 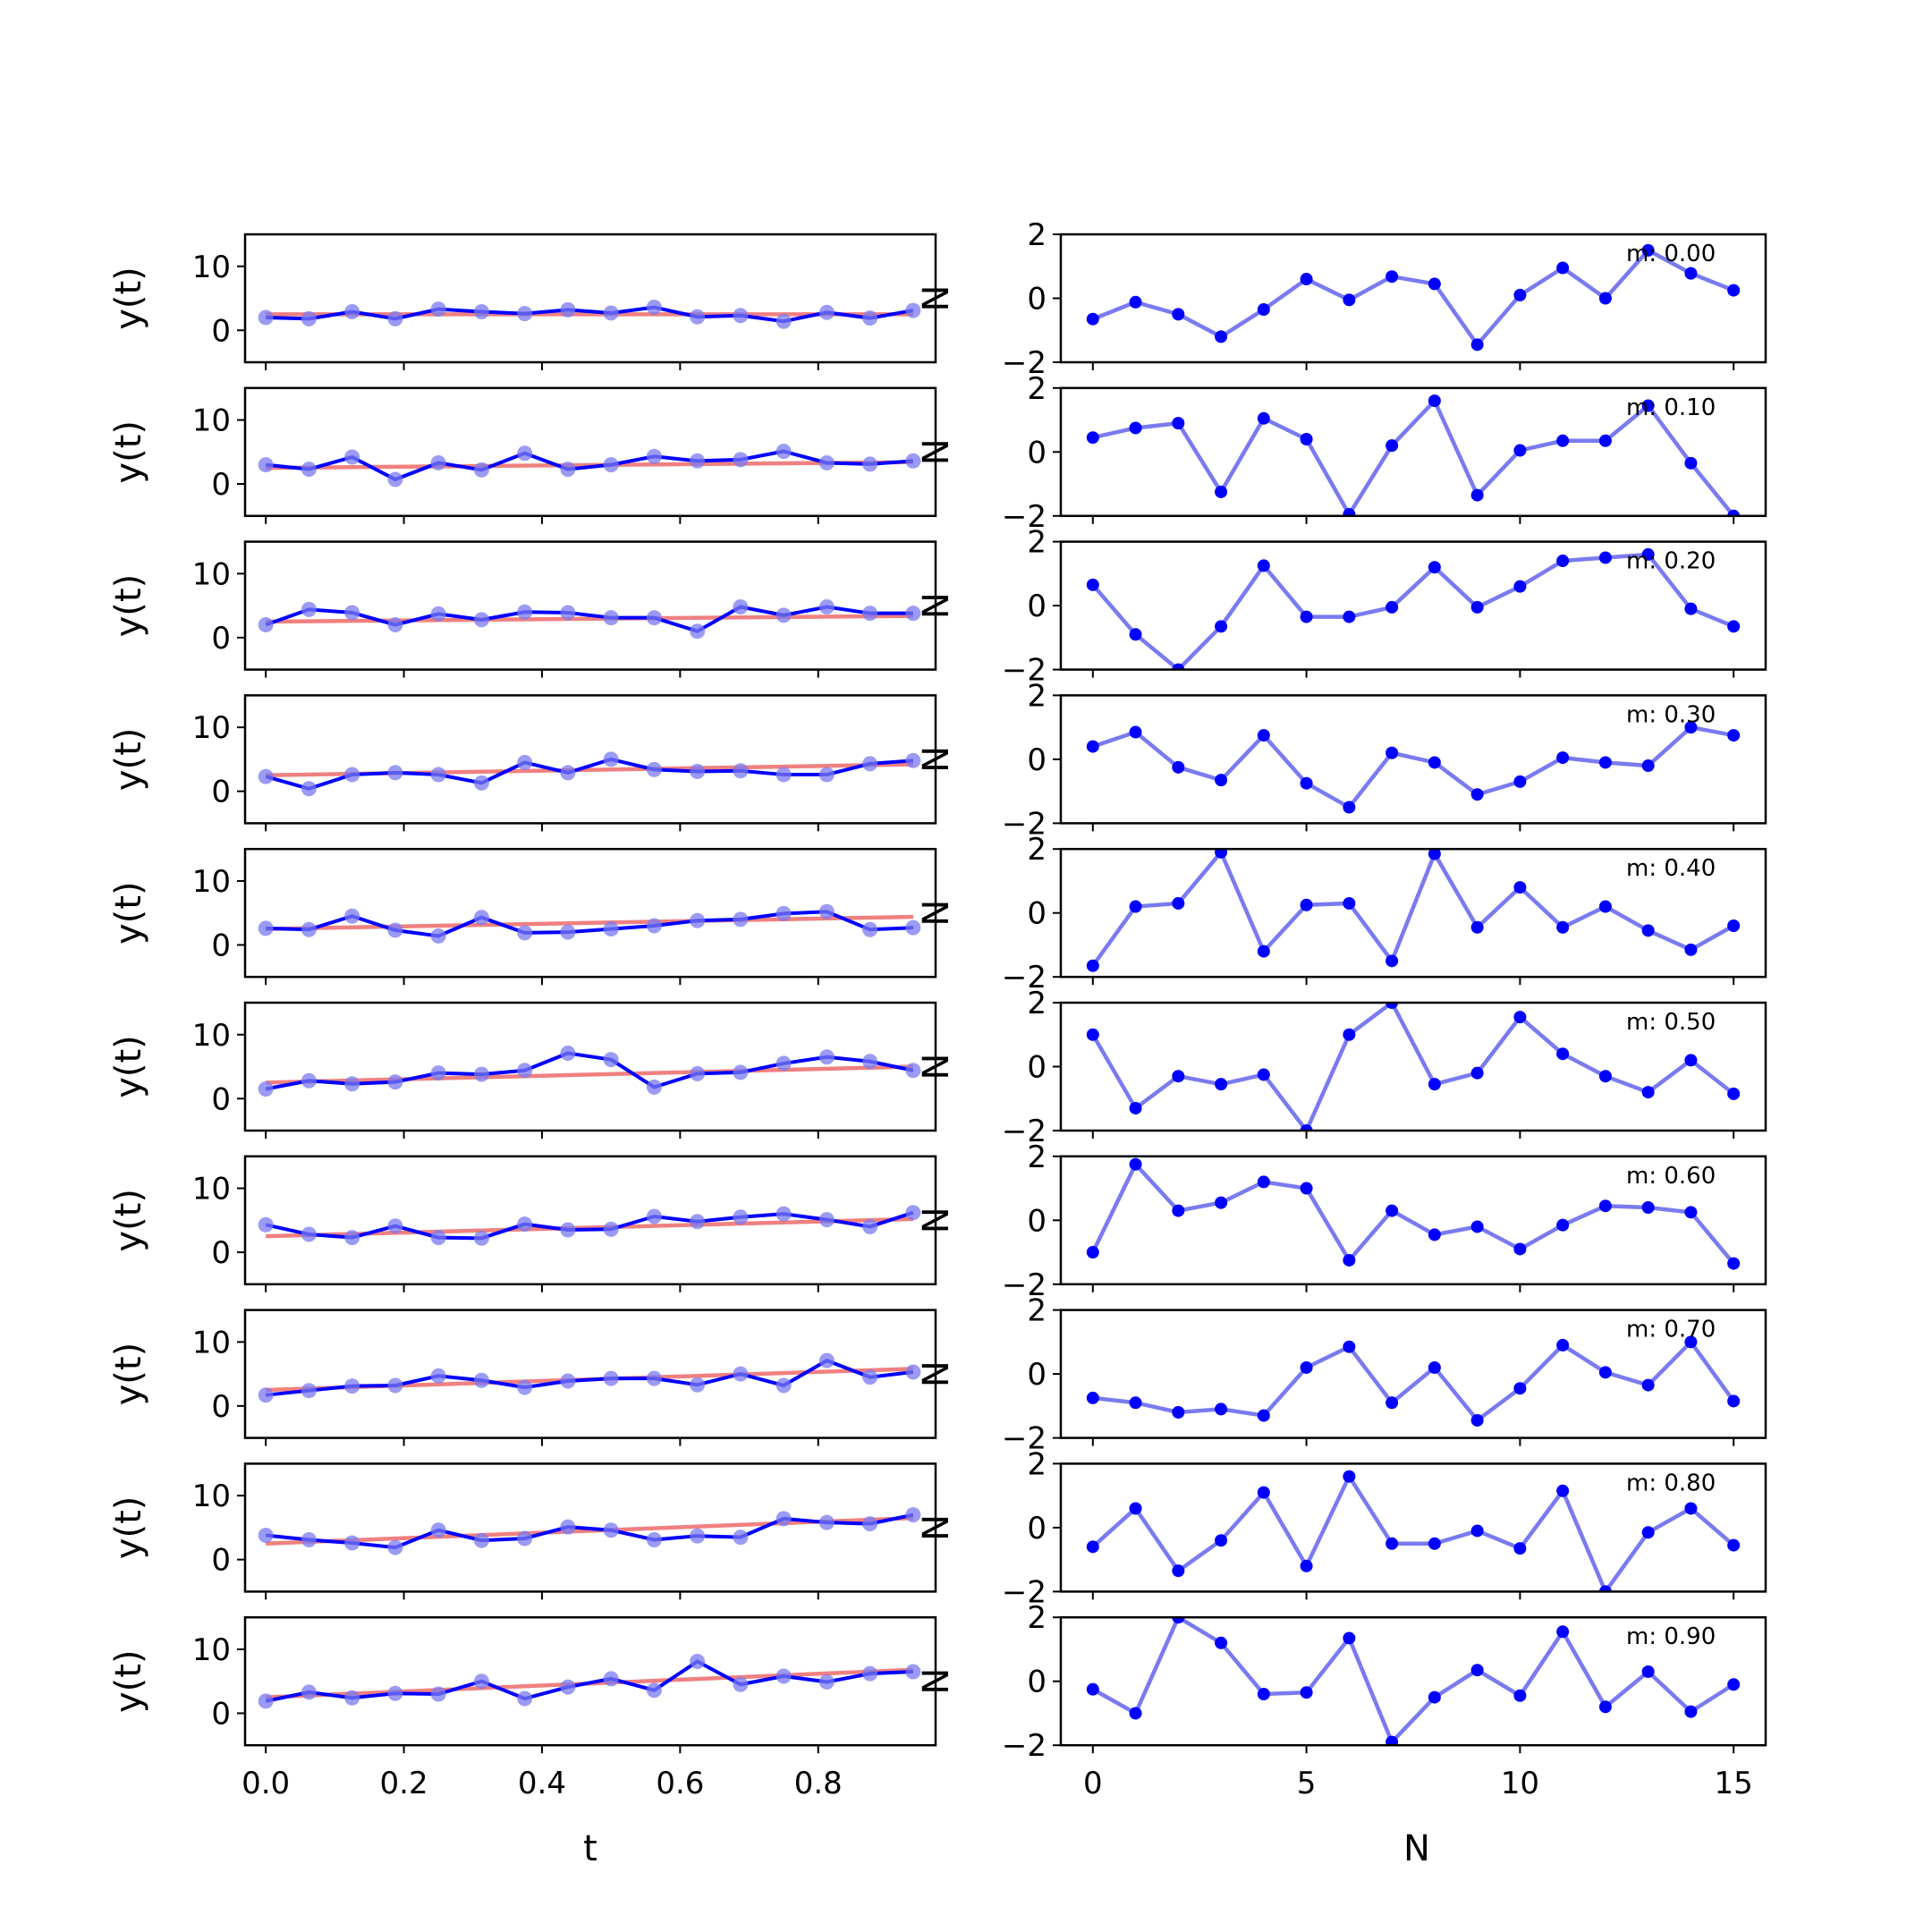 I want to click on x-axis-label-t: t, so click(x=590, y=1848).